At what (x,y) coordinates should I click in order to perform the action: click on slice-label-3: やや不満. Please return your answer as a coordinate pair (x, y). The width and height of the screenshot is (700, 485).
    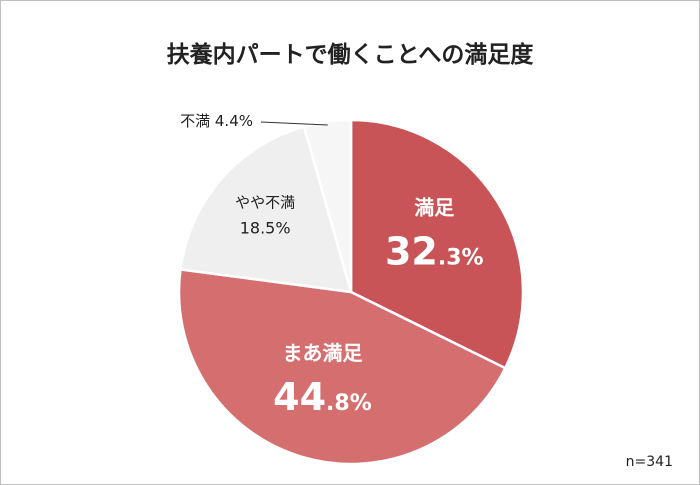
    Looking at the image, I should click on (265, 203).